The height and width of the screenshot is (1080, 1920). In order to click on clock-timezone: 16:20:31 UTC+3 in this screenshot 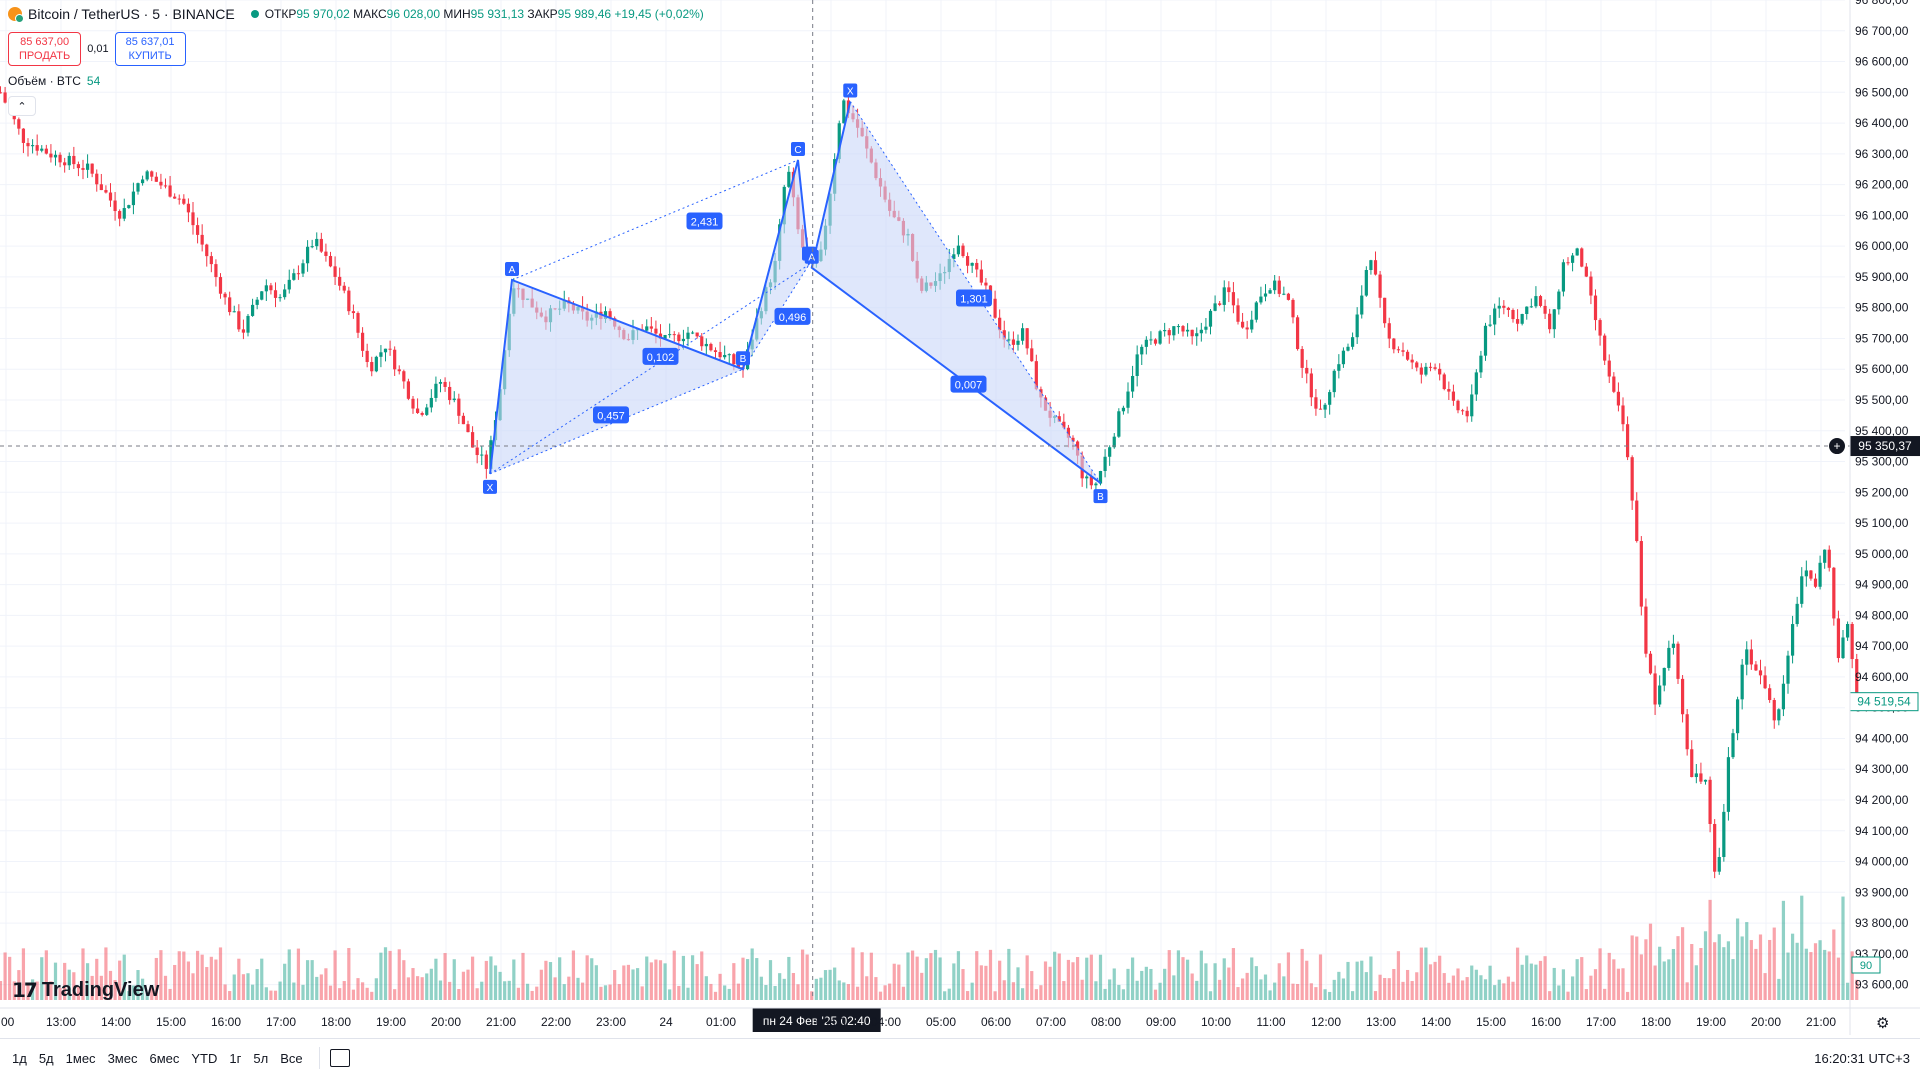, I will do `click(1862, 1058)`.